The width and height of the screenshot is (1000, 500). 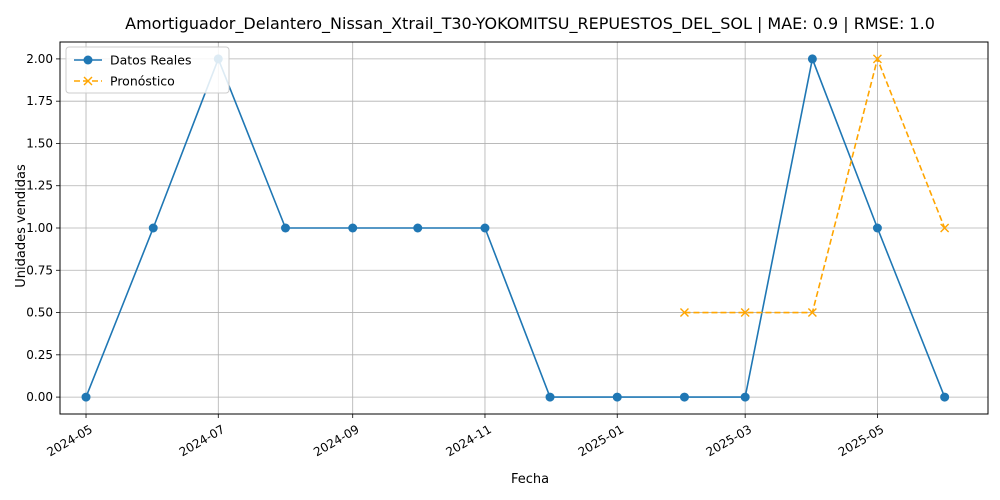 What do you see at coordinates (861, 440) in the screenshot?
I see `x-tick-label: 2025-05` at bounding box center [861, 440].